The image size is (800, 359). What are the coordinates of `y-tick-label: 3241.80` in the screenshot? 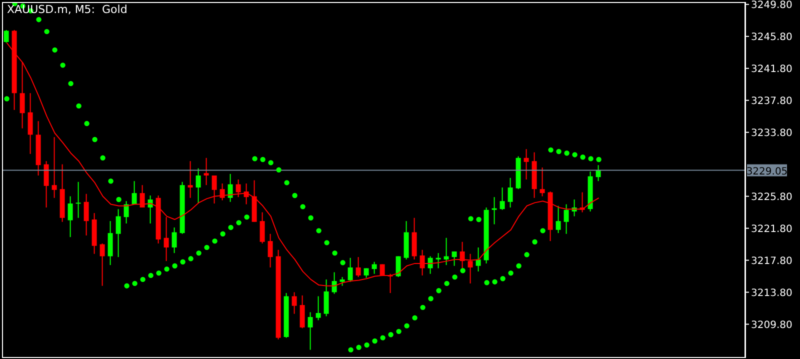 It's located at (771, 69).